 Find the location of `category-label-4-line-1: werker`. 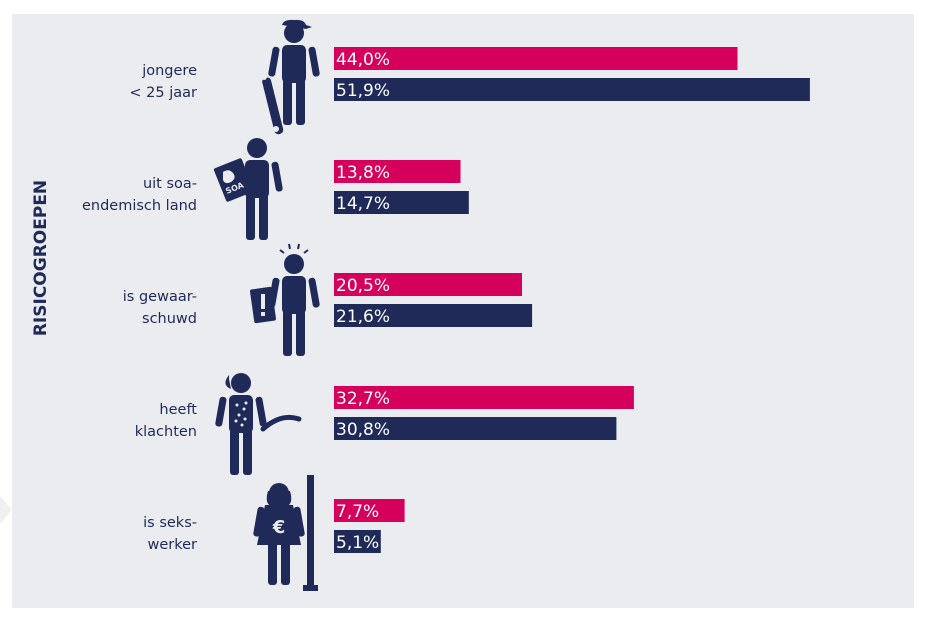

category-label-4-line-1: werker is located at coordinates (172, 545).